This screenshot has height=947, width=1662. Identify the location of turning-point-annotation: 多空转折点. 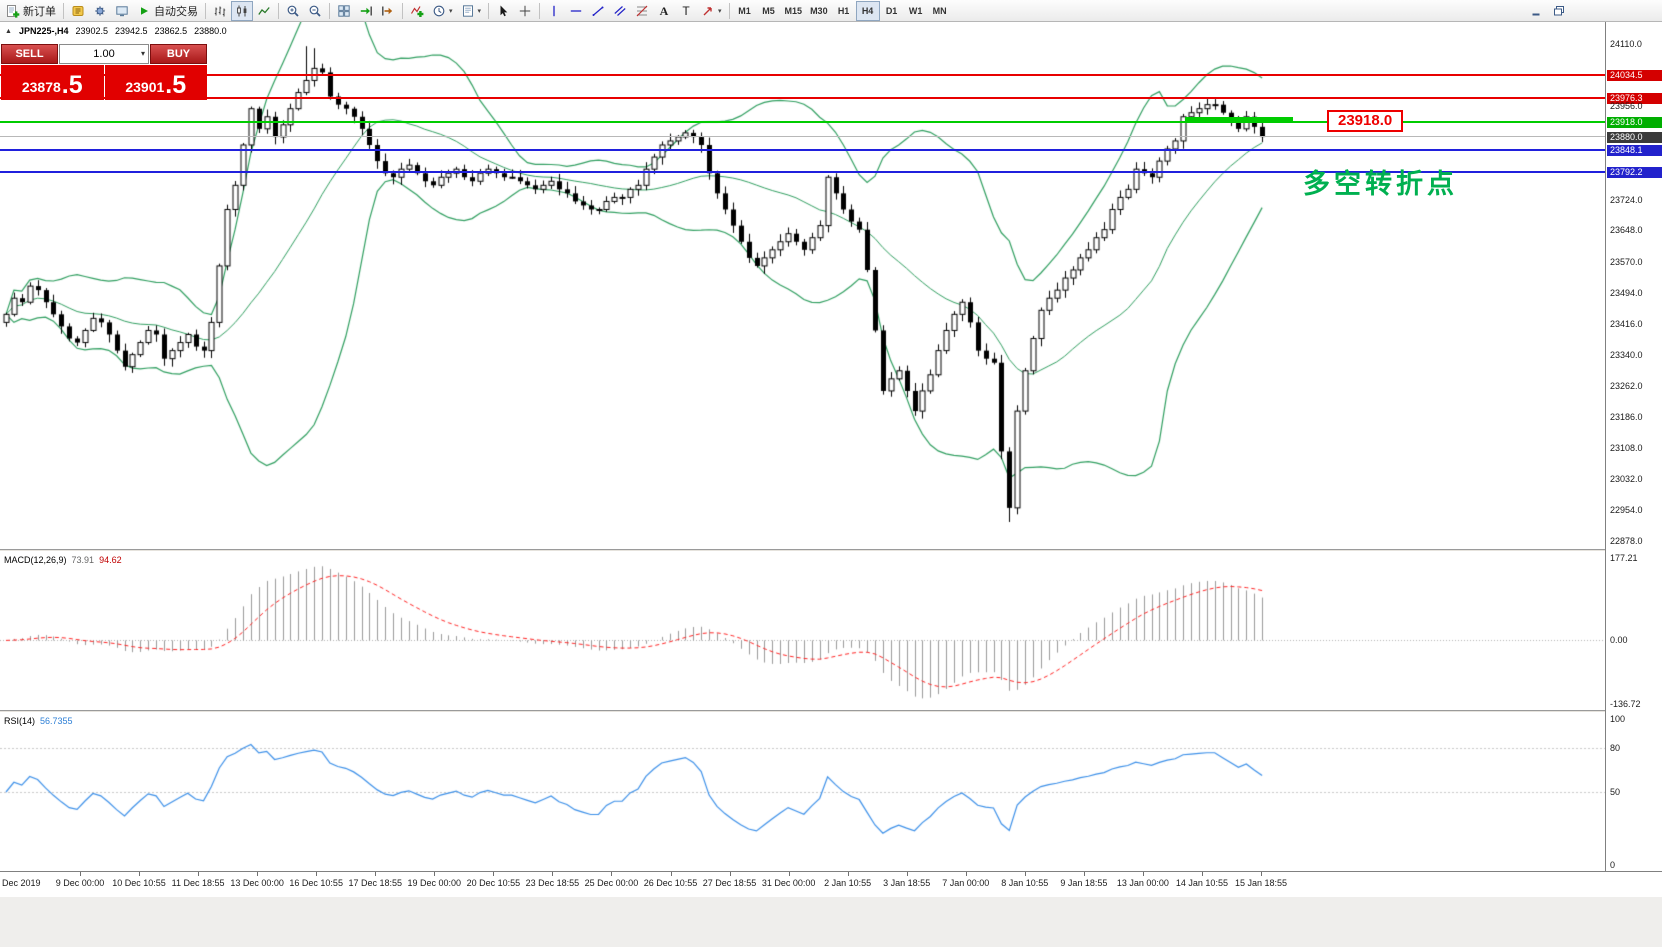
(1380, 184).